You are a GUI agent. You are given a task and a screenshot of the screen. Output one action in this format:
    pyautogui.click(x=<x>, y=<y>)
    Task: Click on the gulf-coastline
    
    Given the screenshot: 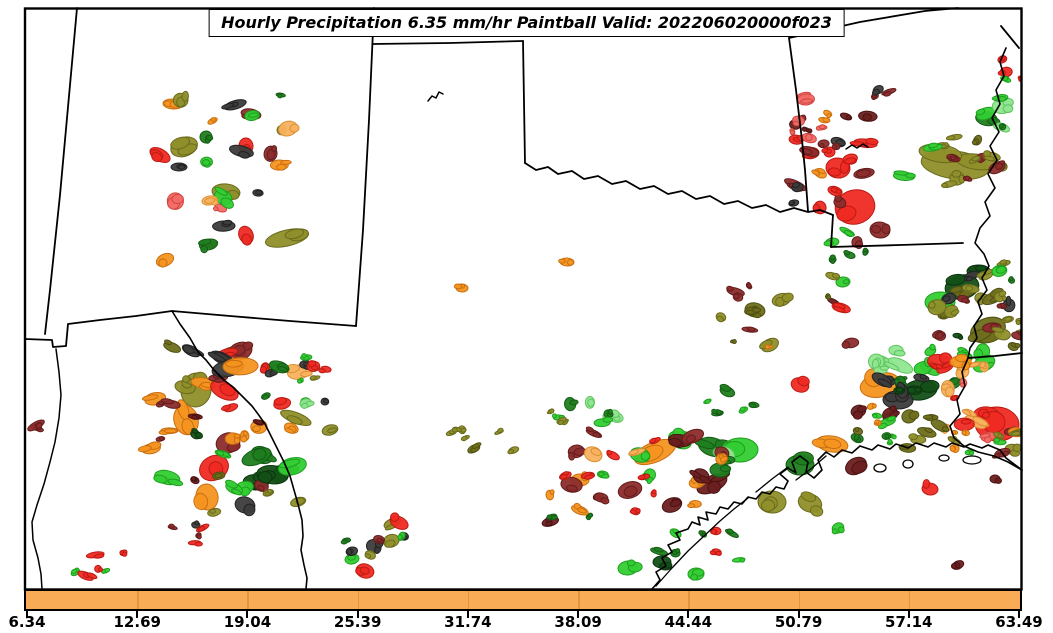 What is the action you would take?
    pyautogui.click(x=837, y=516)
    